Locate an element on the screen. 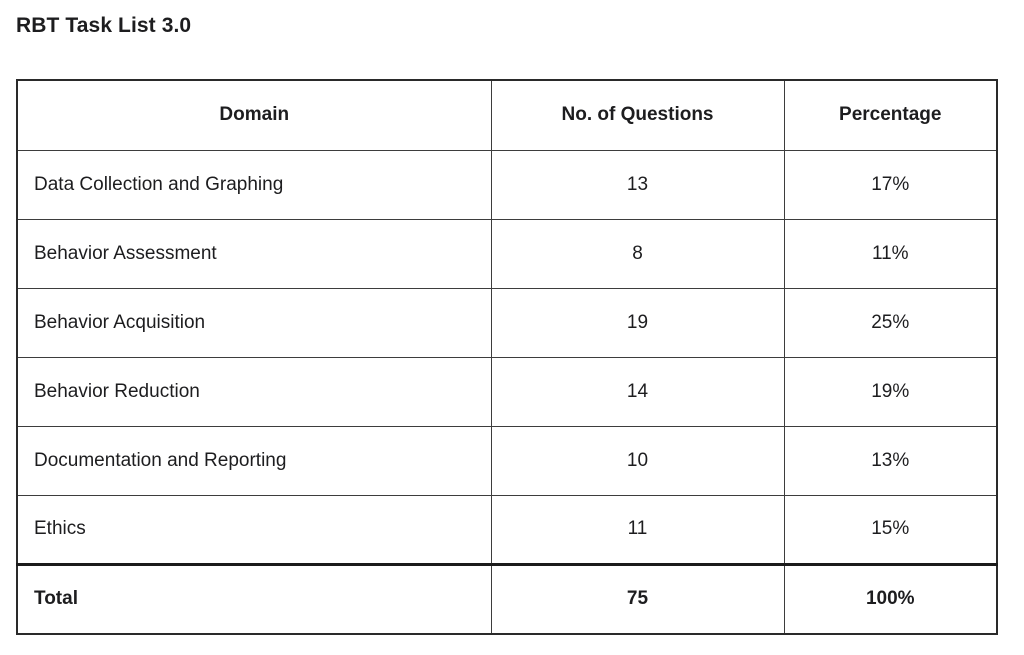 The width and height of the screenshot is (1024, 655). table-row: Behavior Reduction 14 19% is located at coordinates (507, 391).